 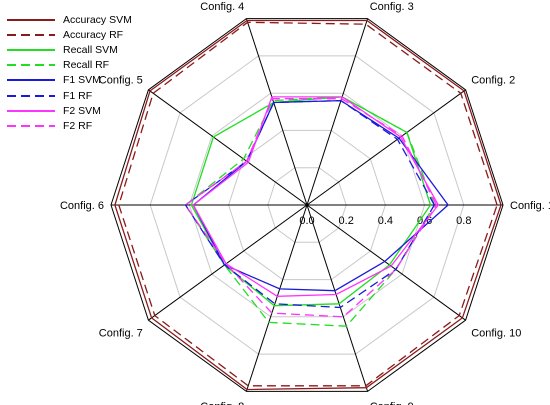 What do you see at coordinates (121, 333) in the screenshot?
I see `category-label-7: Config. 7` at bounding box center [121, 333].